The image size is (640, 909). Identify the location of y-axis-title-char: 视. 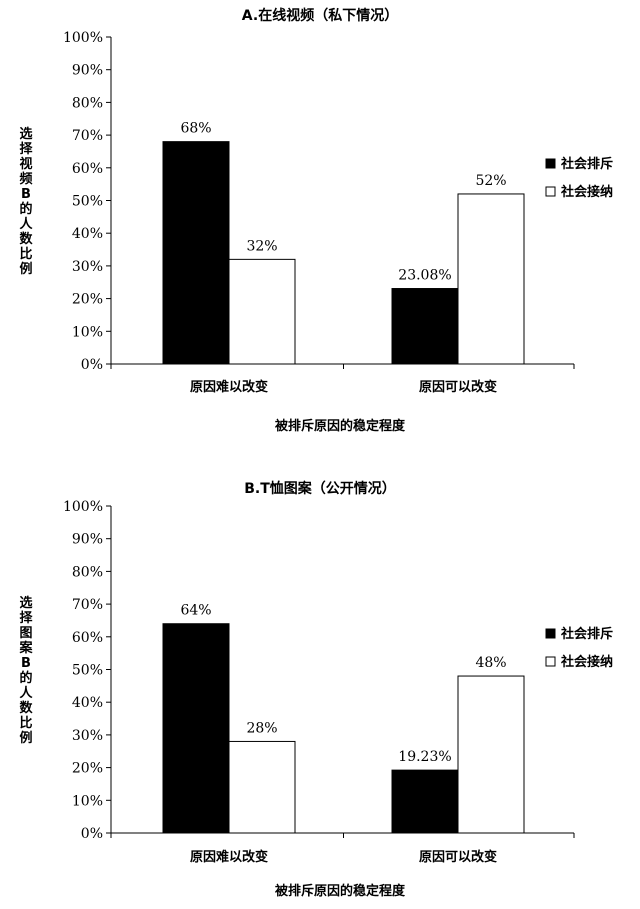
(25, 164).